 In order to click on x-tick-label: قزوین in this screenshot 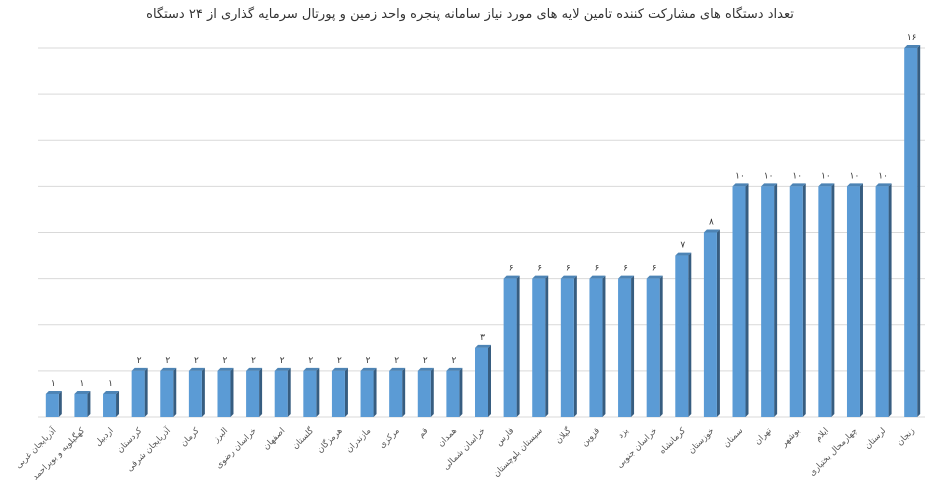, I will do `click(591, 437)`.